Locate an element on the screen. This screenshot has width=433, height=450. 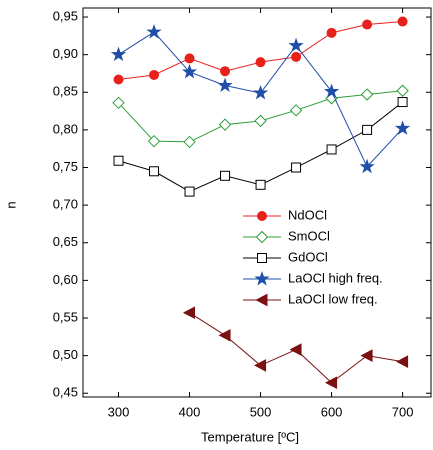
legend-label: SmOCl is located at coordinates (309, 235).